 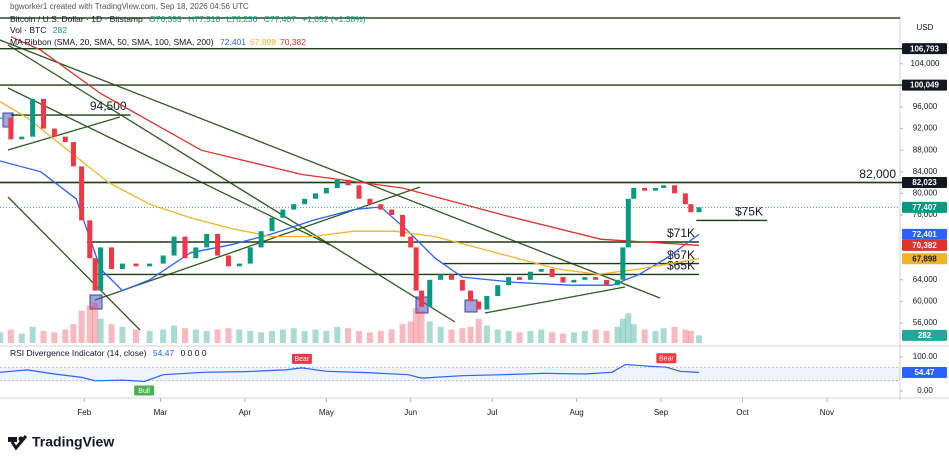 What do you see at coordinates (925, 390) in the screenshot?
I see `rsi-tick-label: 0.00` at bounding box center [925, 390].